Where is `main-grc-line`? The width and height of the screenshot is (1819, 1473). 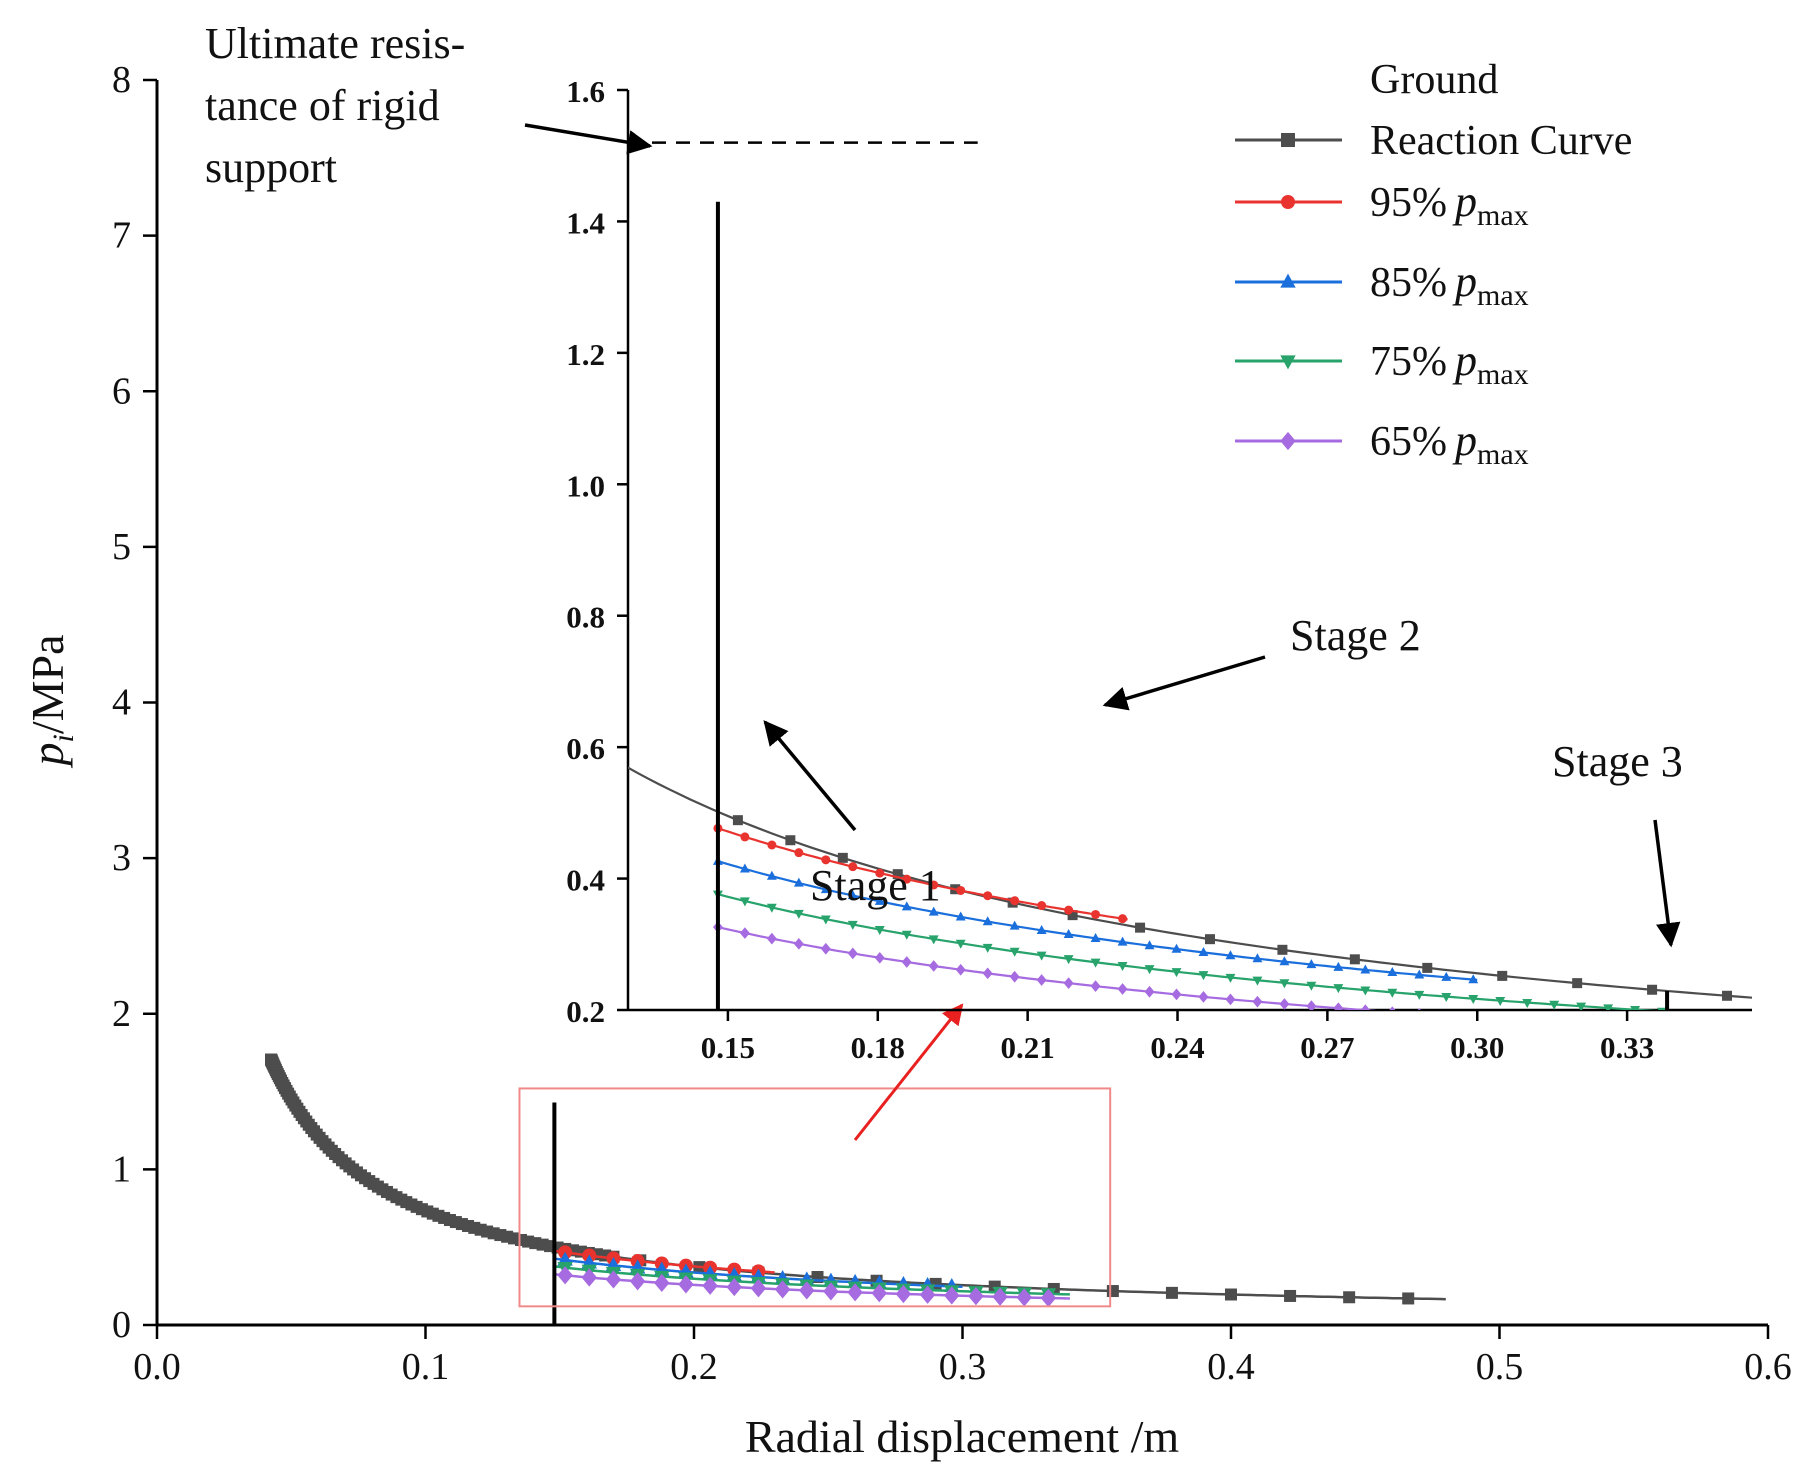
main-grc-line is located at coordinates (857, 1179).